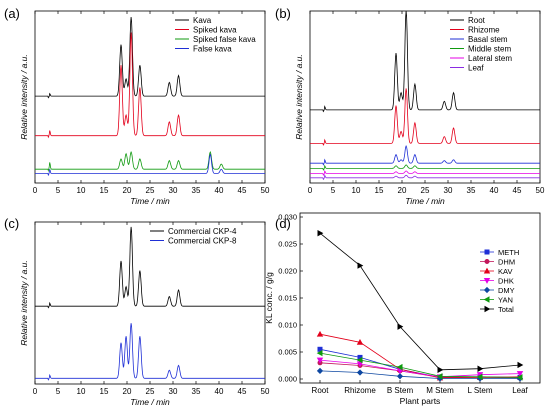 The height and width of the screenshot is (413, 550). Describe the element at coordinates (104, 190) in the screenshot. I see `x-tick-label: 15` at that location.